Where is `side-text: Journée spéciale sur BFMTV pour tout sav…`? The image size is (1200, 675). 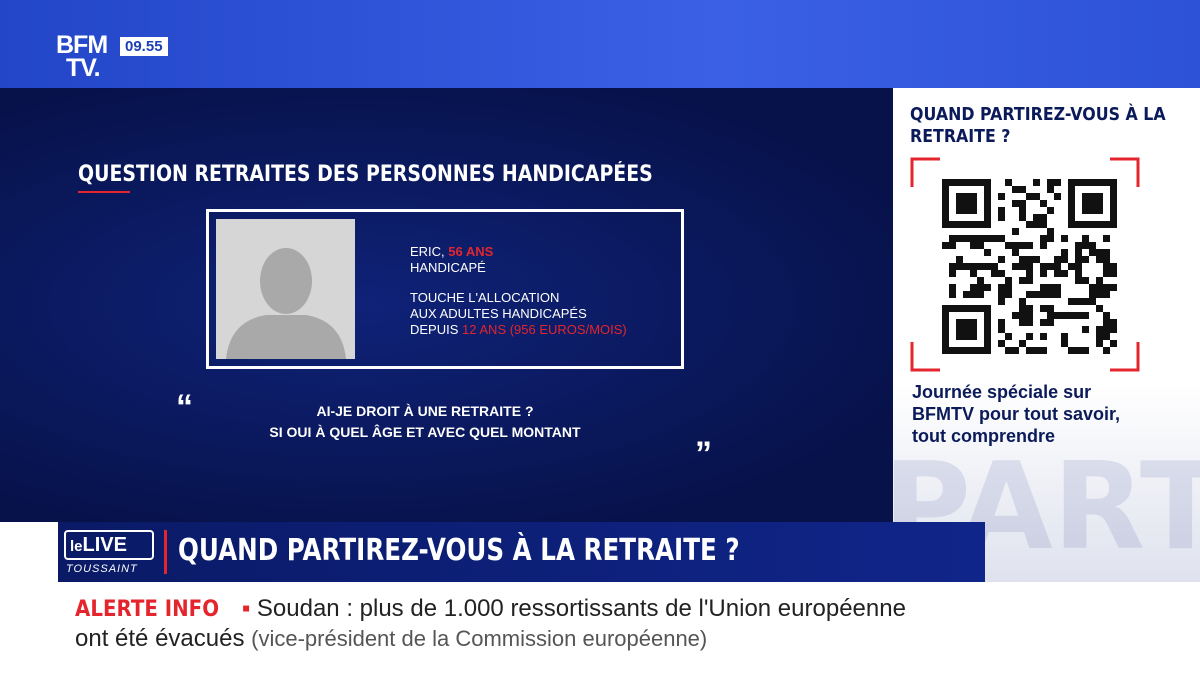 side-text: Journée spéciale sur BFMTV pour tout sav… is located at coordinates (1016, 414).